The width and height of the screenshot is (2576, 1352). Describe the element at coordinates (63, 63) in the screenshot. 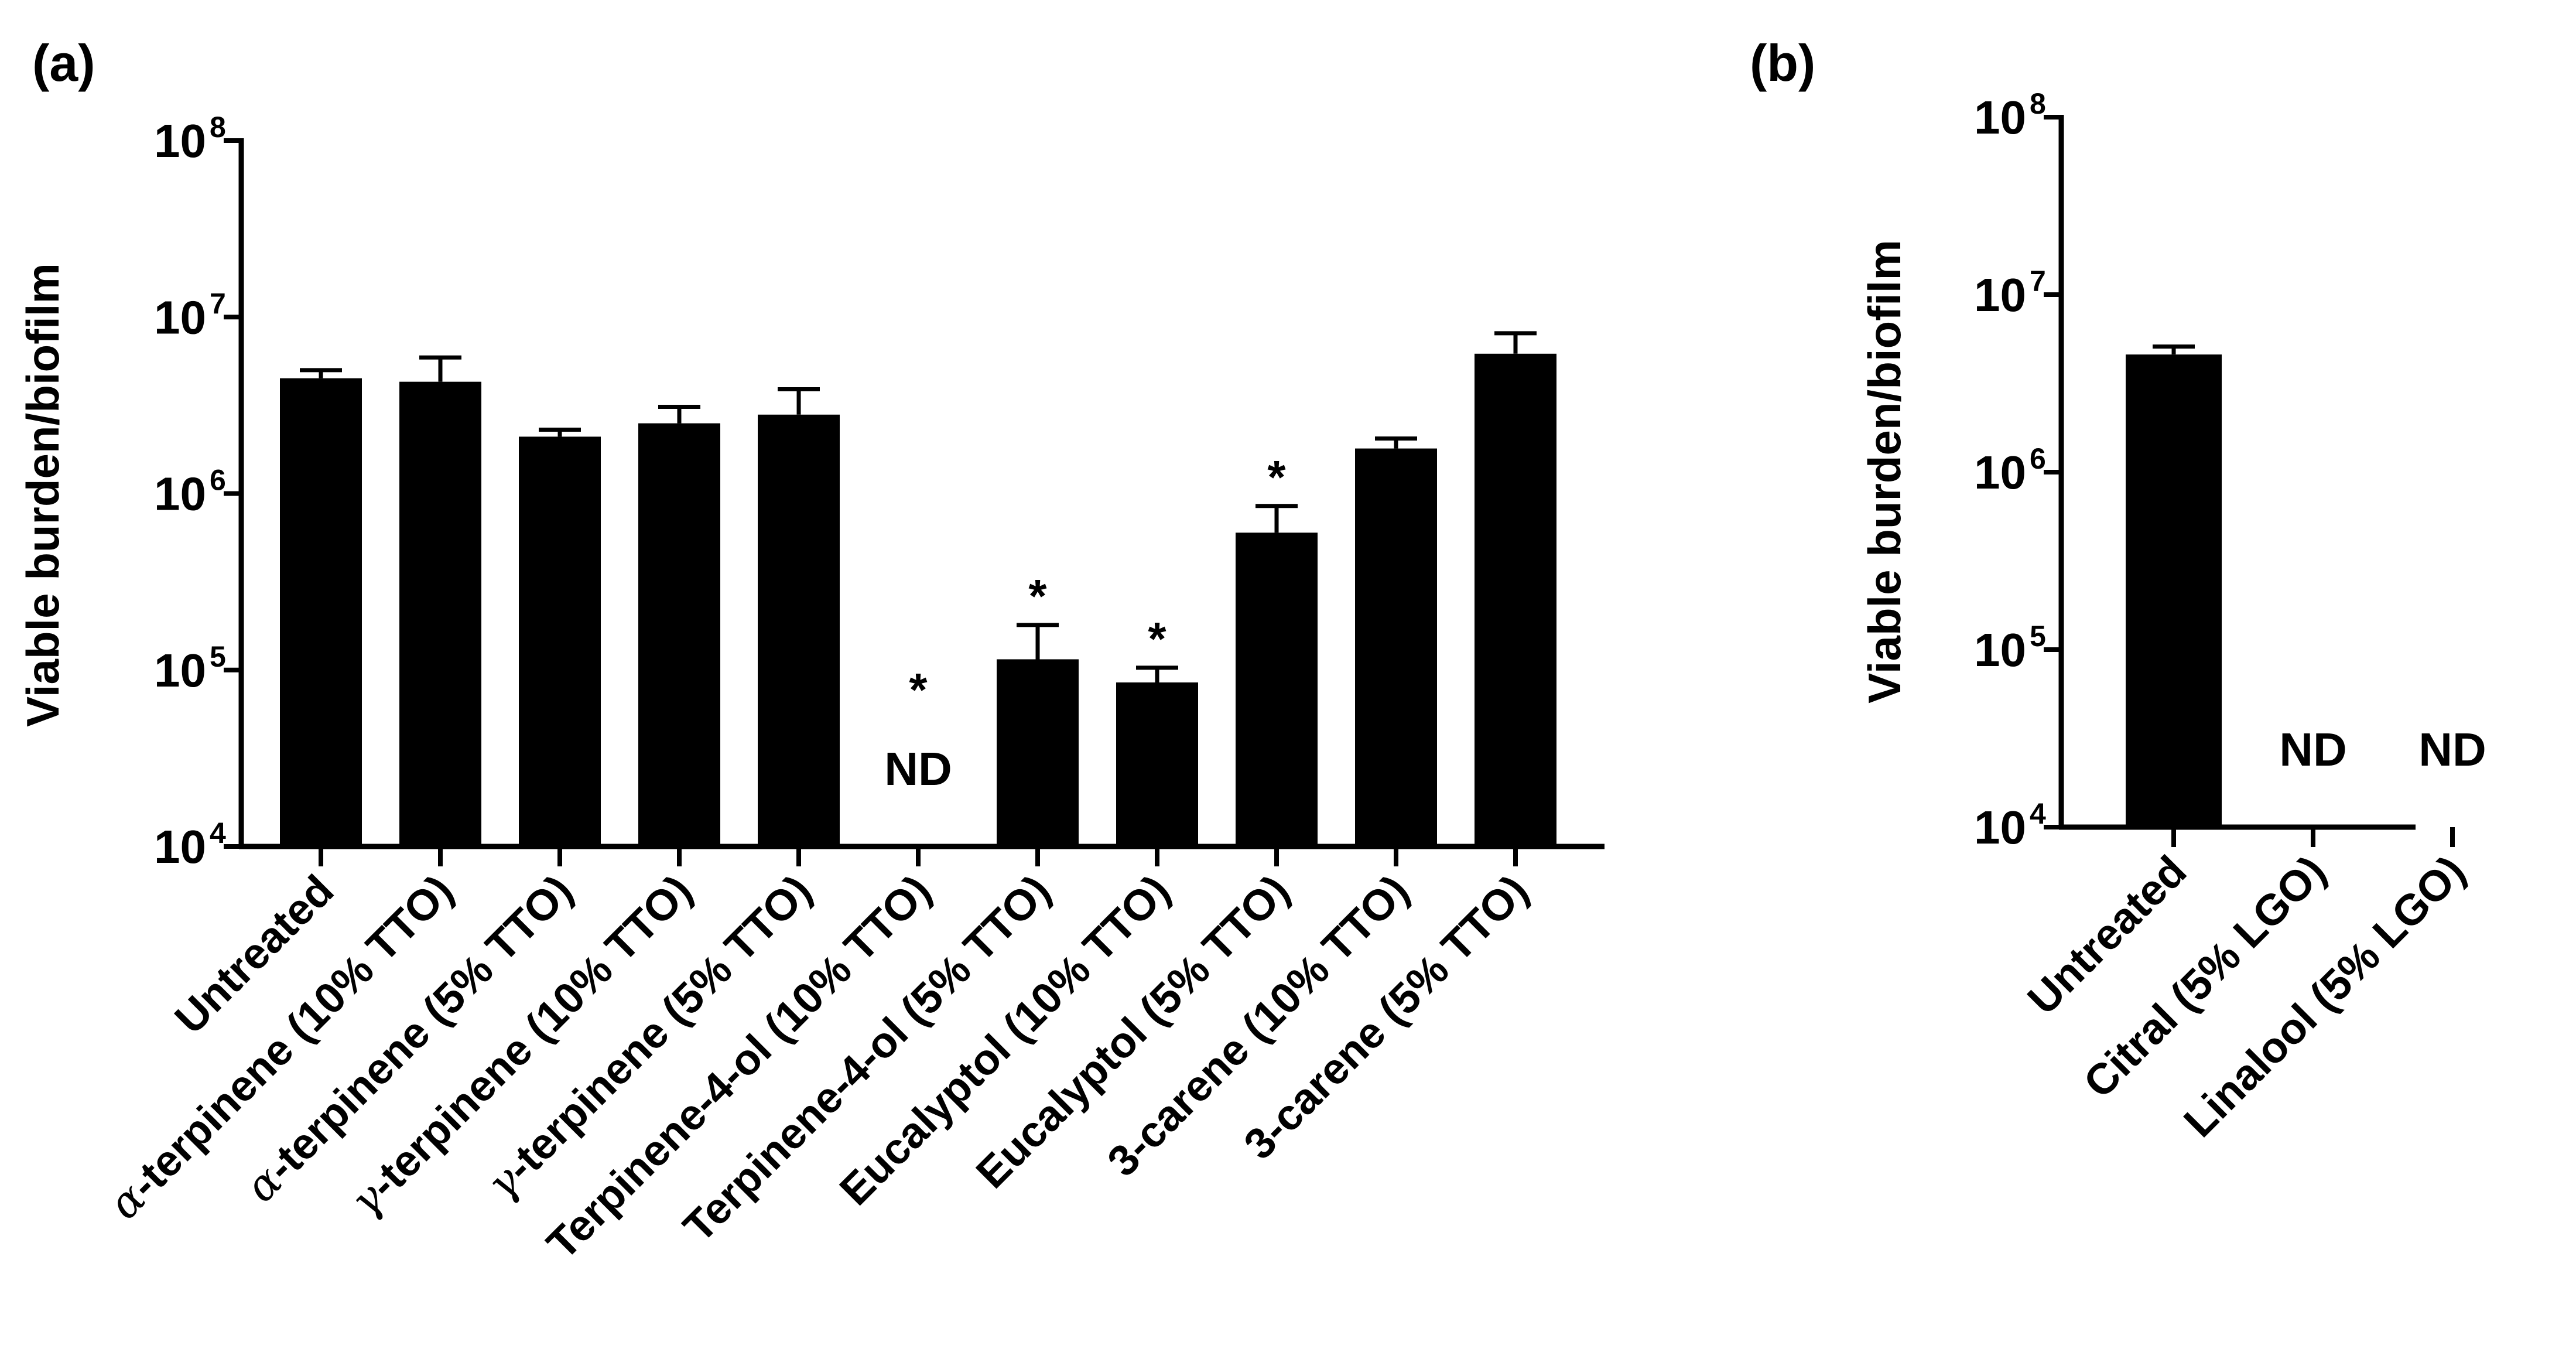

I see `panel-label: (a)` at that location.